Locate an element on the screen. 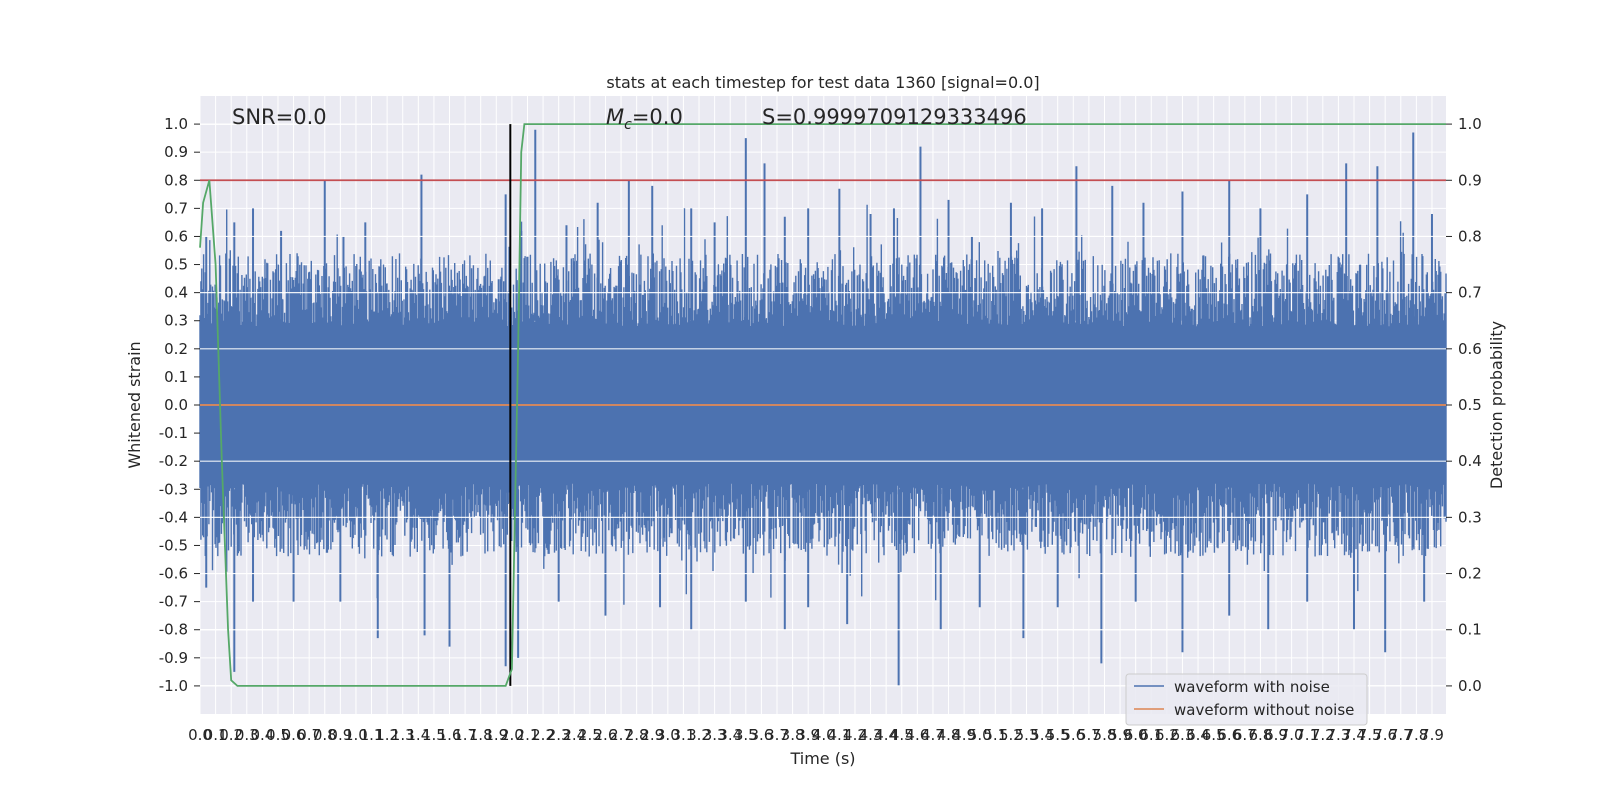 The width and height of the screenshot is (1600, 800). x-tick-label: 4.3 is located at coordinates (871, 735).